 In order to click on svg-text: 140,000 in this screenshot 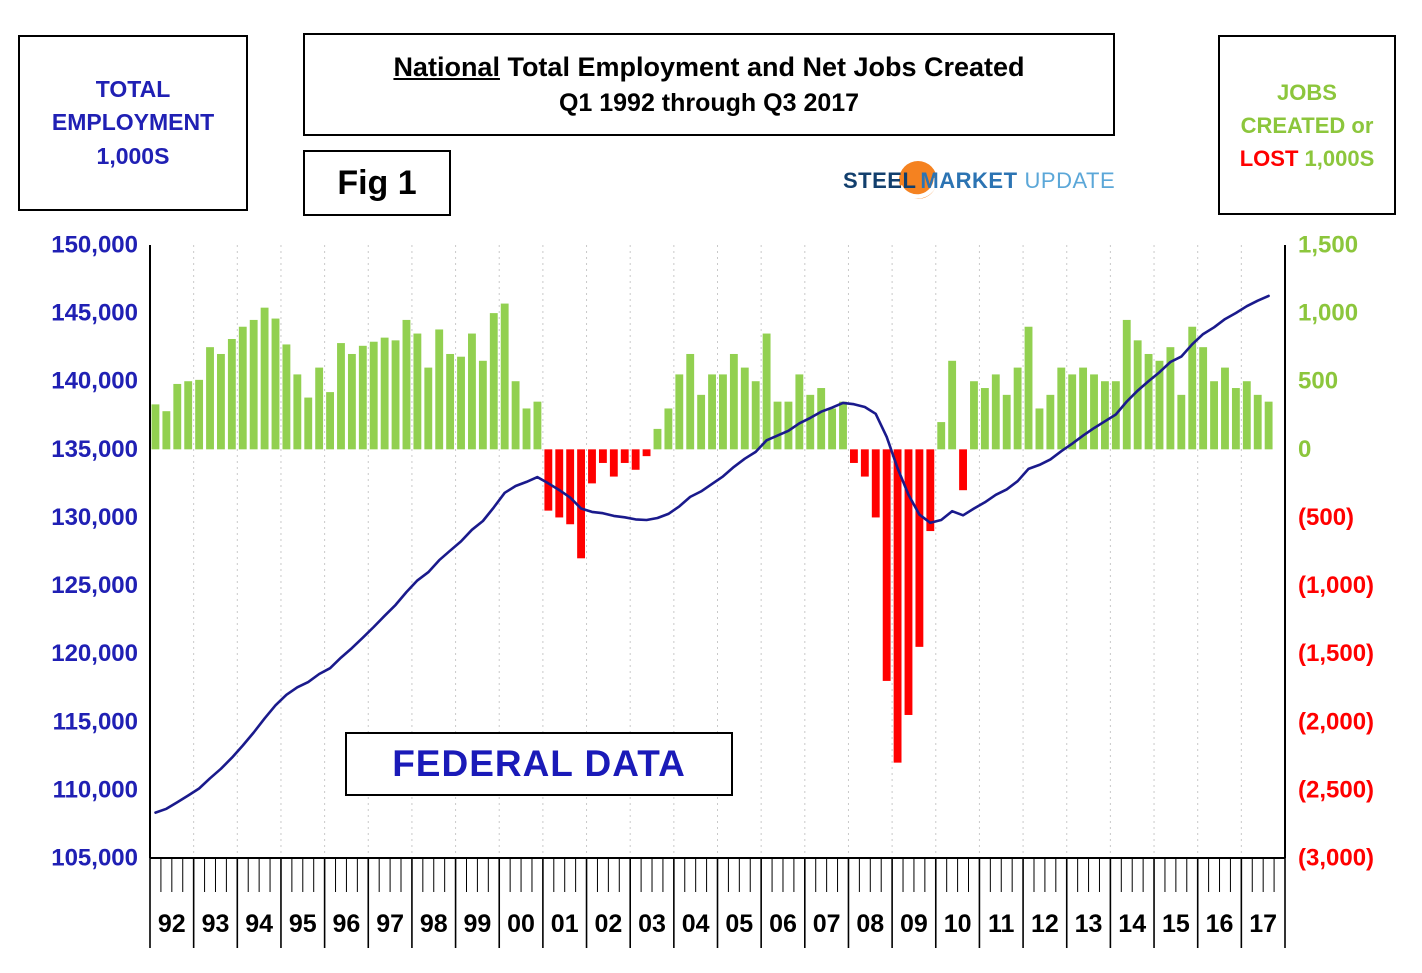, I will do `click(94, 381)`.